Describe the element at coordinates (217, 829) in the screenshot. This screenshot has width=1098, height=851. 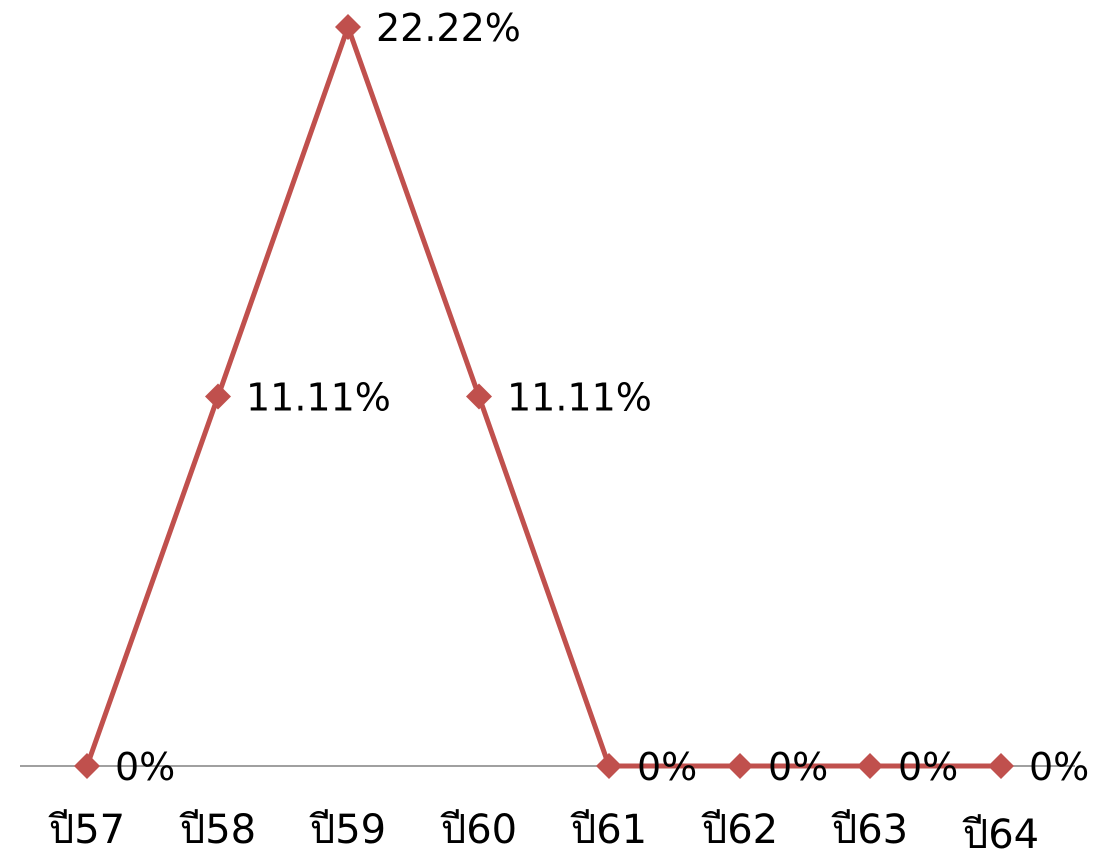
I see `x-tick-label: ปี58` at that location.